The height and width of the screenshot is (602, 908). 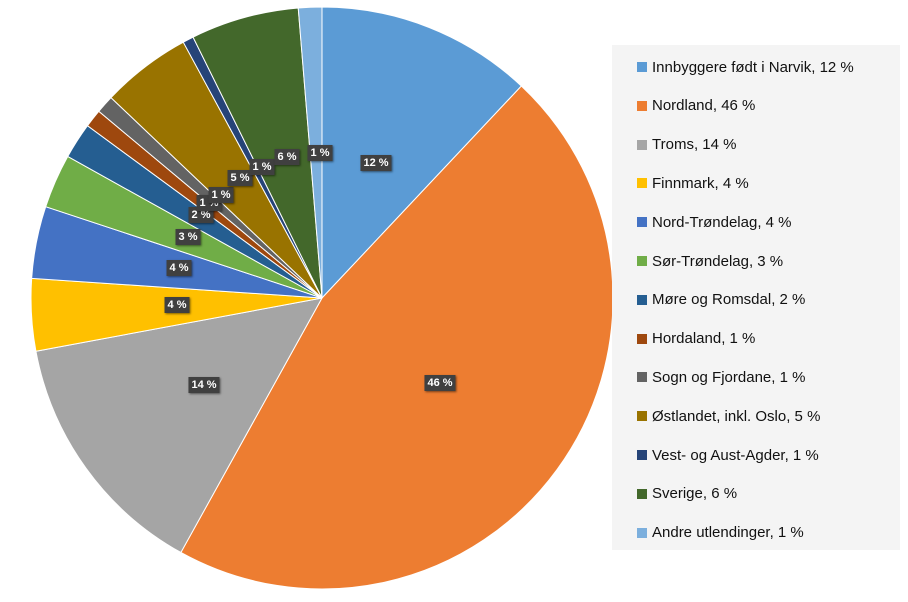 I want to click on legend-item-10: Vest- og Aust-Agder, 1 %, so click(x=728, y=455).